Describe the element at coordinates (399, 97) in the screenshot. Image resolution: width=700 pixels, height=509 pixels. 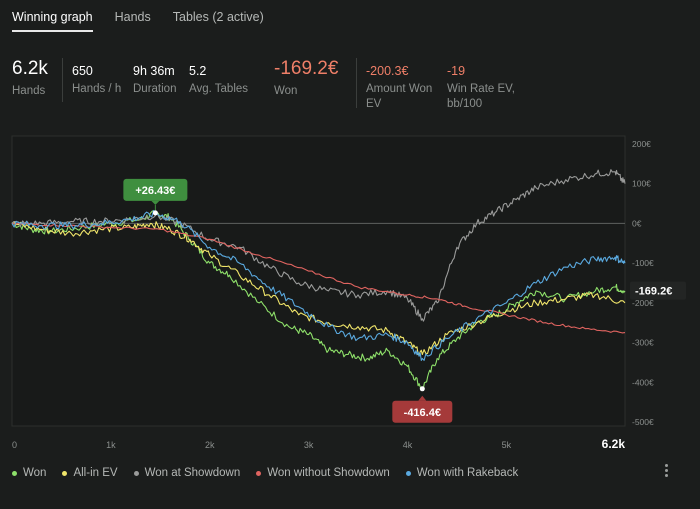
I see `stat-amount-won-ev-label: Amount Won EV` at that location.